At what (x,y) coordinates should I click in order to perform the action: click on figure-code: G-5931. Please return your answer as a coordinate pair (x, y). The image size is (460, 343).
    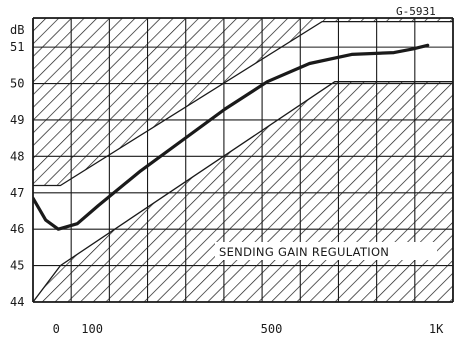
    Looking at the image, I should click on (416, 11).